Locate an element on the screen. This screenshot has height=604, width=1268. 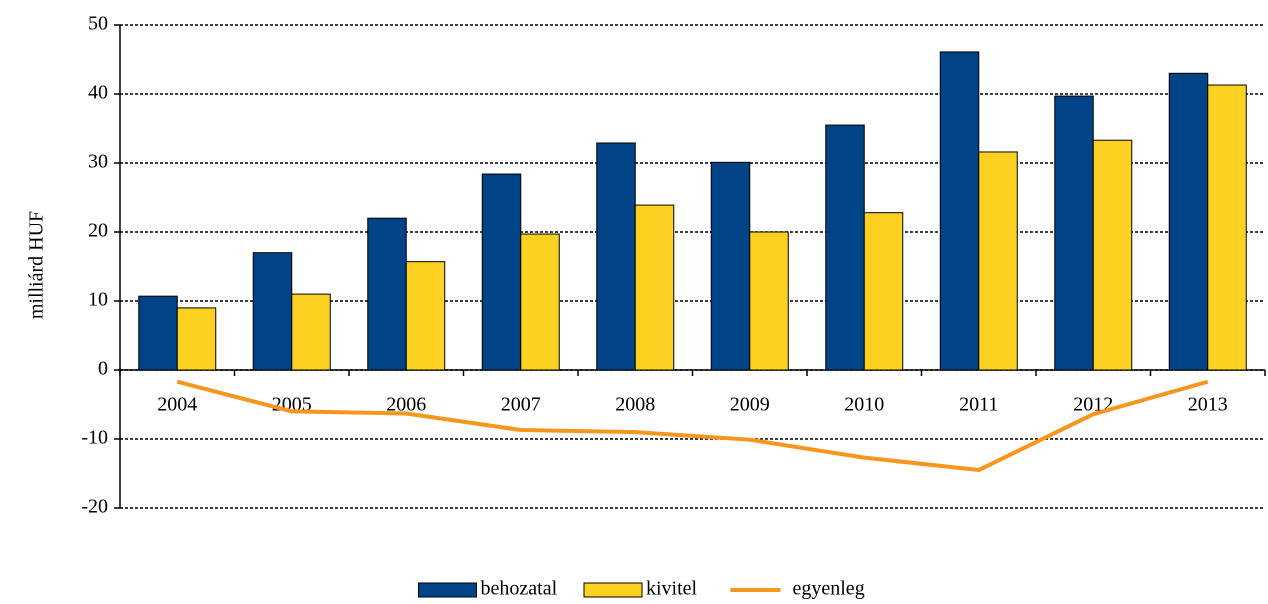
x-tick-label: 2011 is located at coordinates (978, 405).